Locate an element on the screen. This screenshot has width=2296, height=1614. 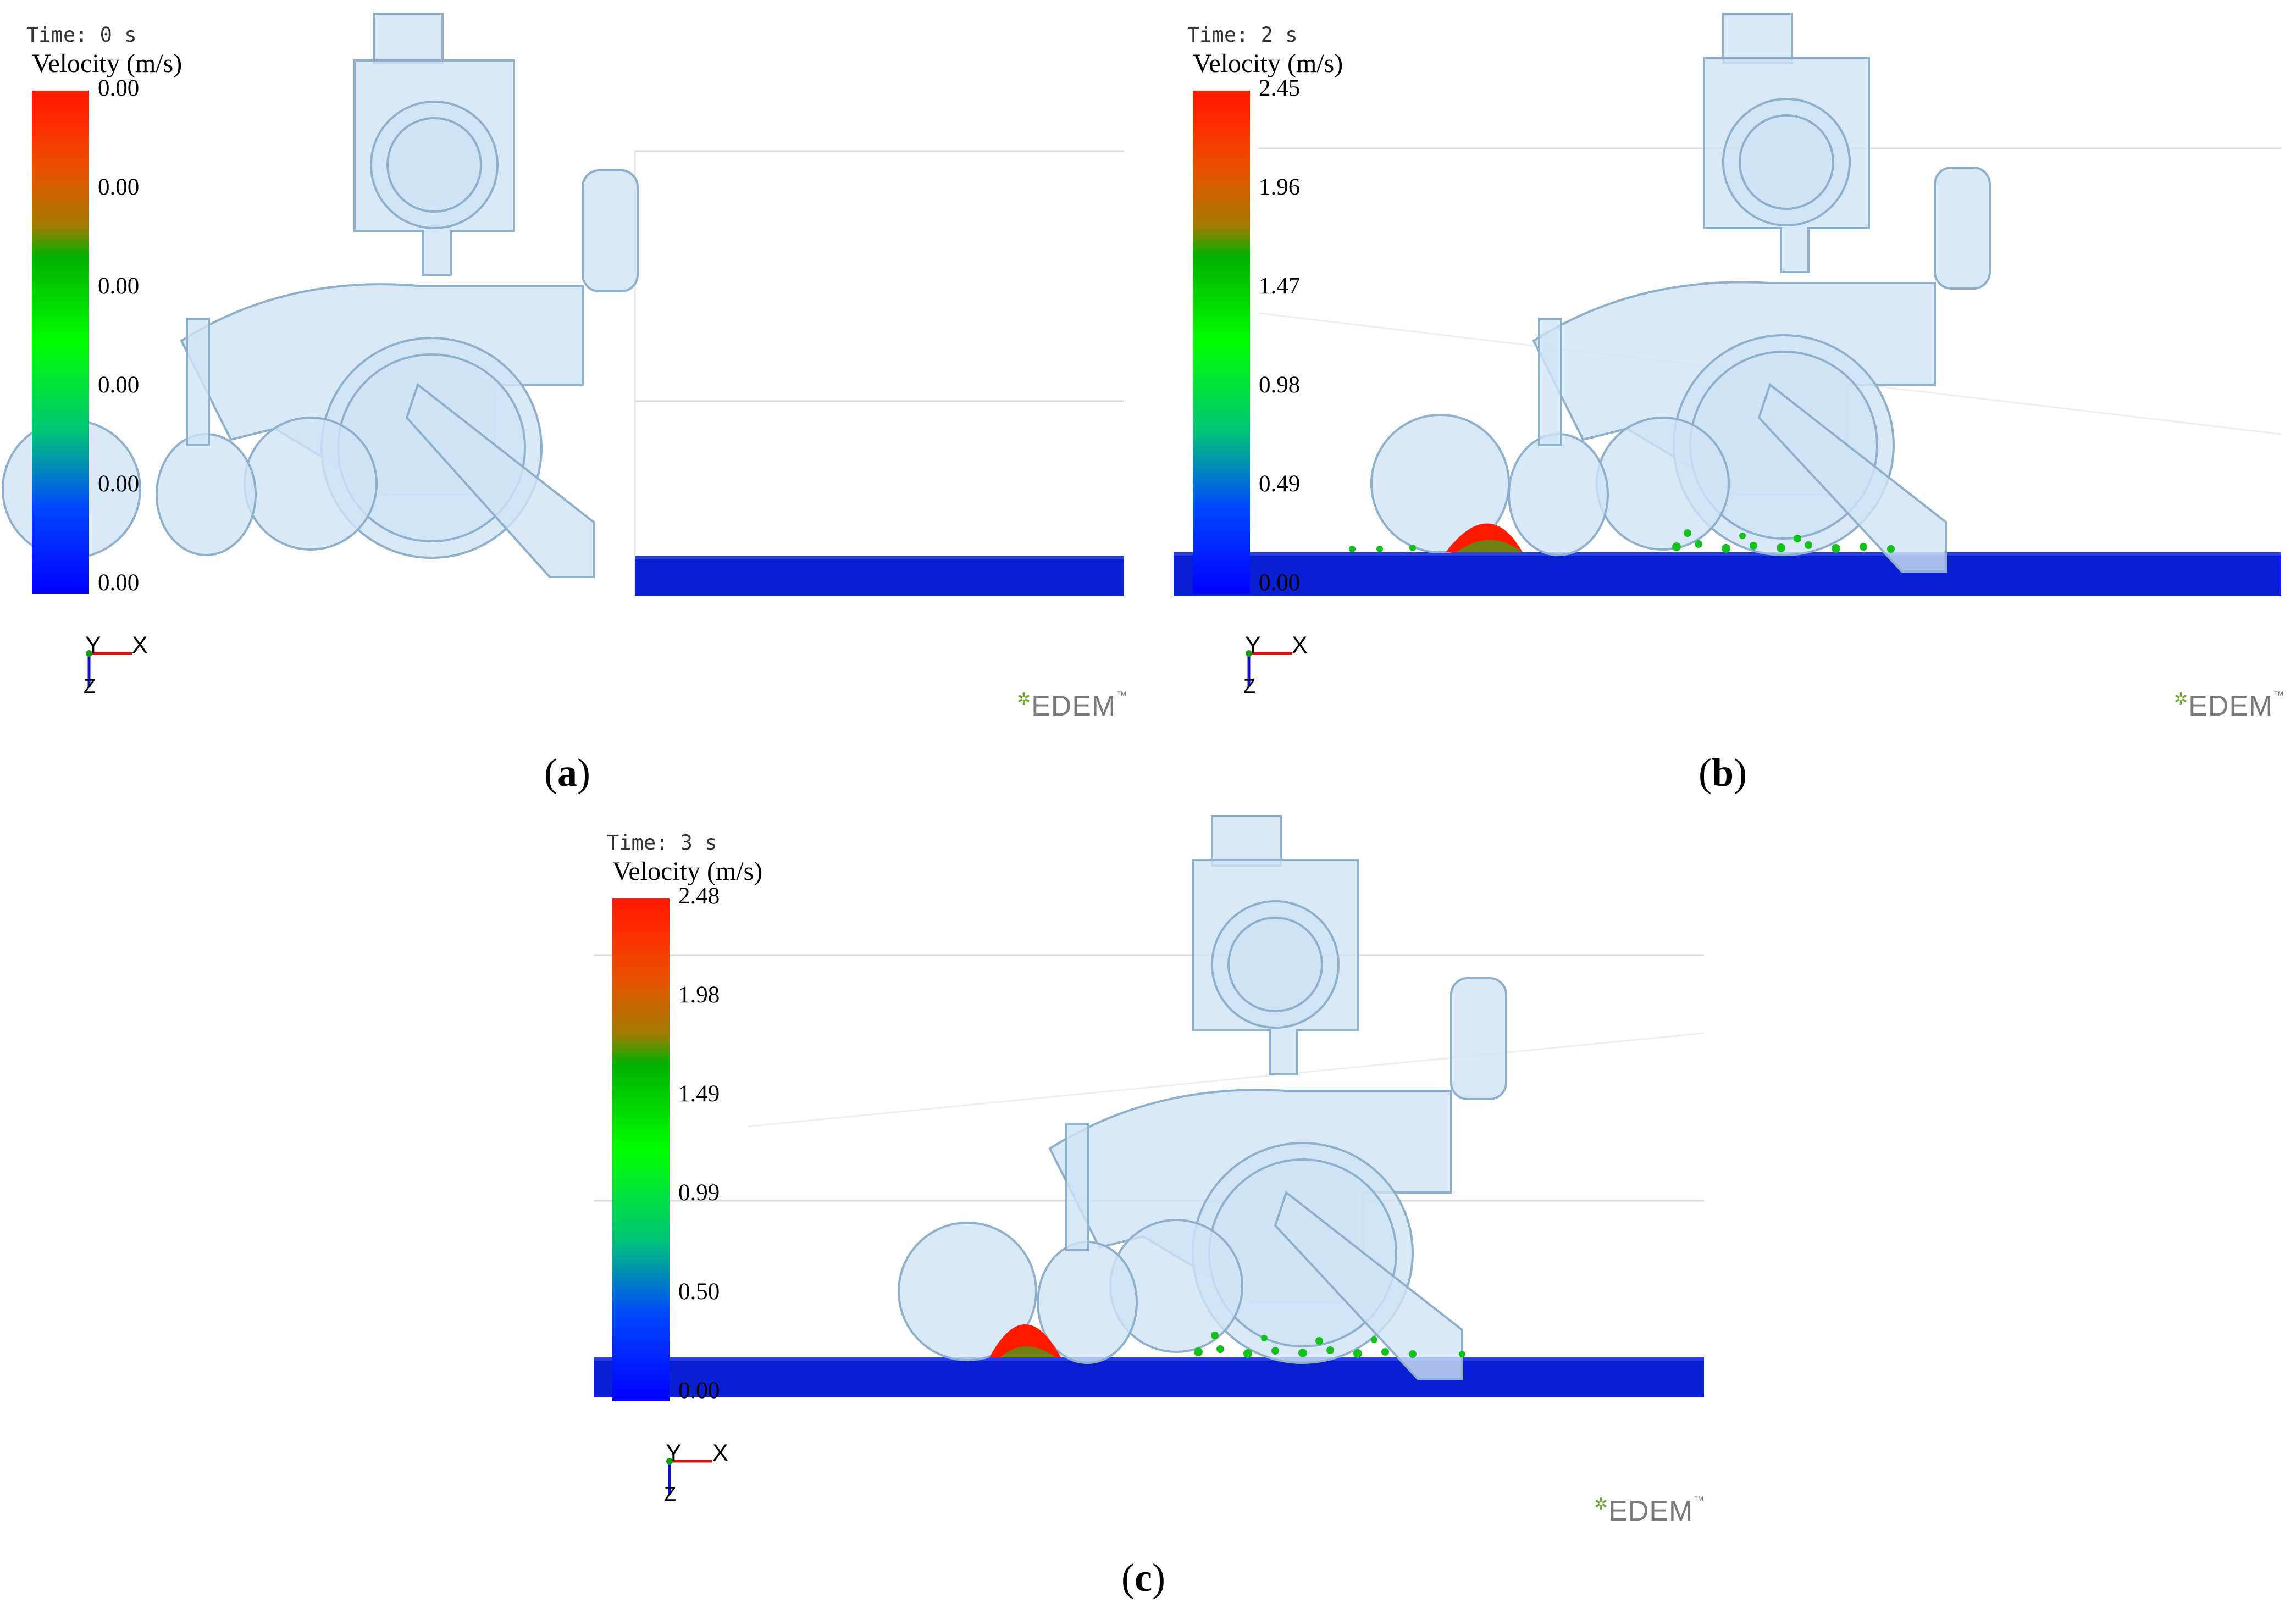
colorbar-tick: 2.48 is located at coordinates (699, 896).